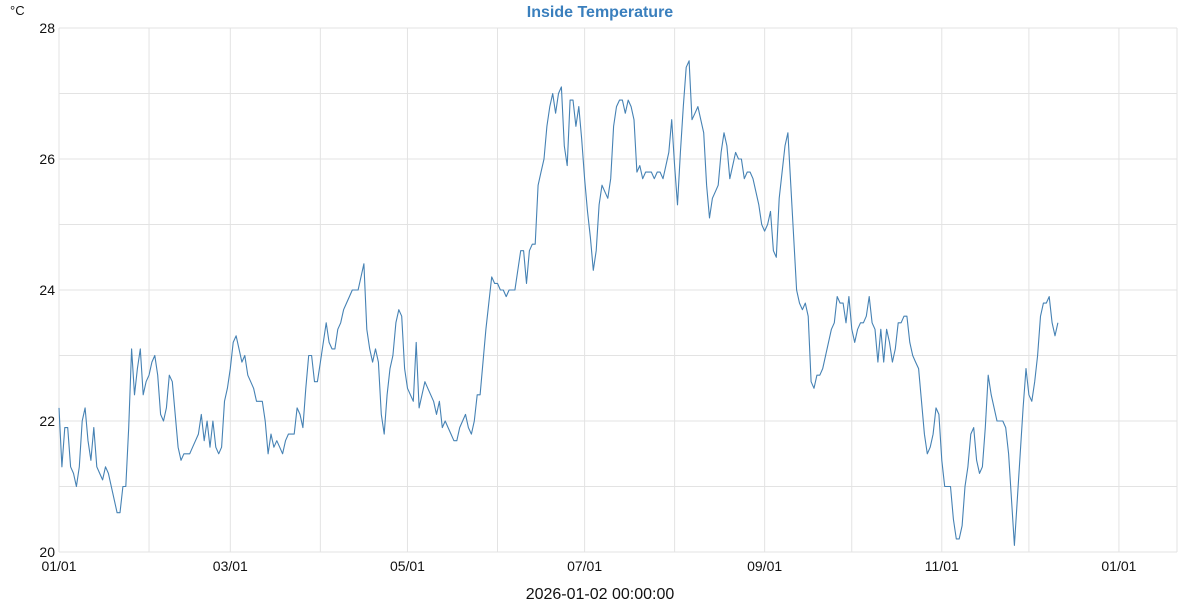 This screenshot has height=600, width=1200. What do you see at coordinates (600, 12) in the screenshot?
I see `chart-title: Inside Temperature` at bounding box center [600, 12].